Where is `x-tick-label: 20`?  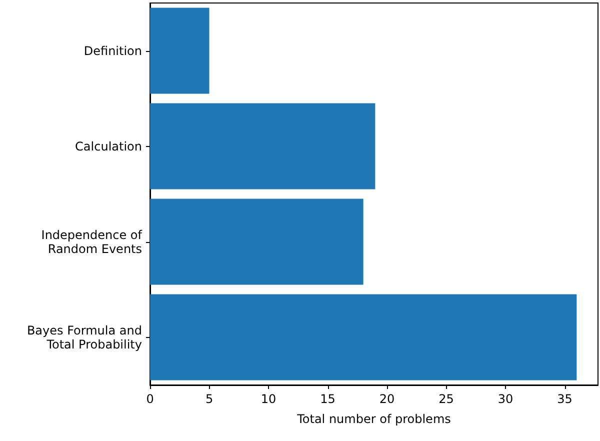
x-tick-label: 20 is located at coordinates (387, 399).